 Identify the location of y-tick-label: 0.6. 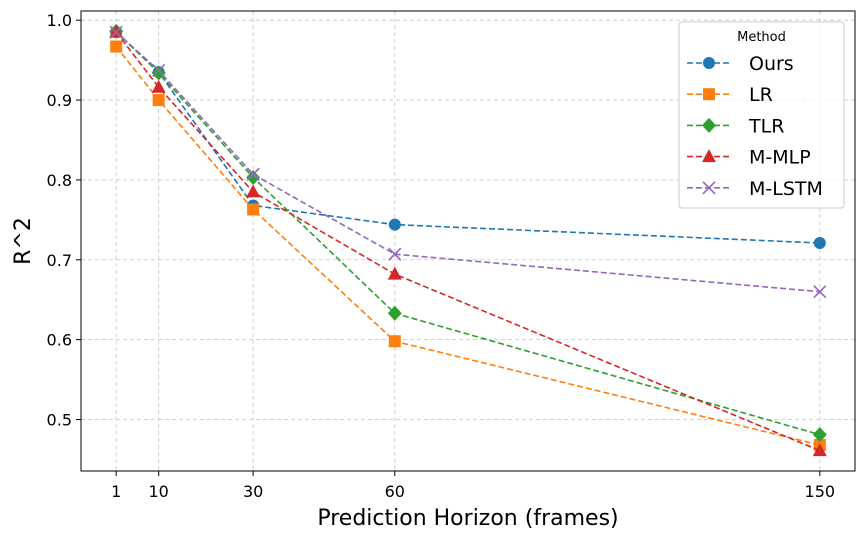
(59, 340).